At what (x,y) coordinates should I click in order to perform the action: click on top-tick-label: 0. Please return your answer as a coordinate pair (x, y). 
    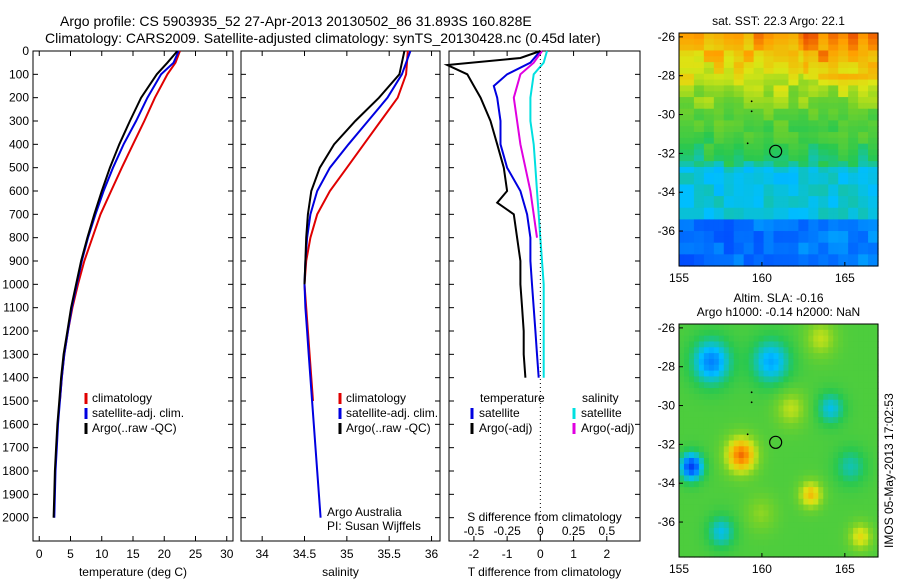
    Looking at the image, I should click on (540, 531).